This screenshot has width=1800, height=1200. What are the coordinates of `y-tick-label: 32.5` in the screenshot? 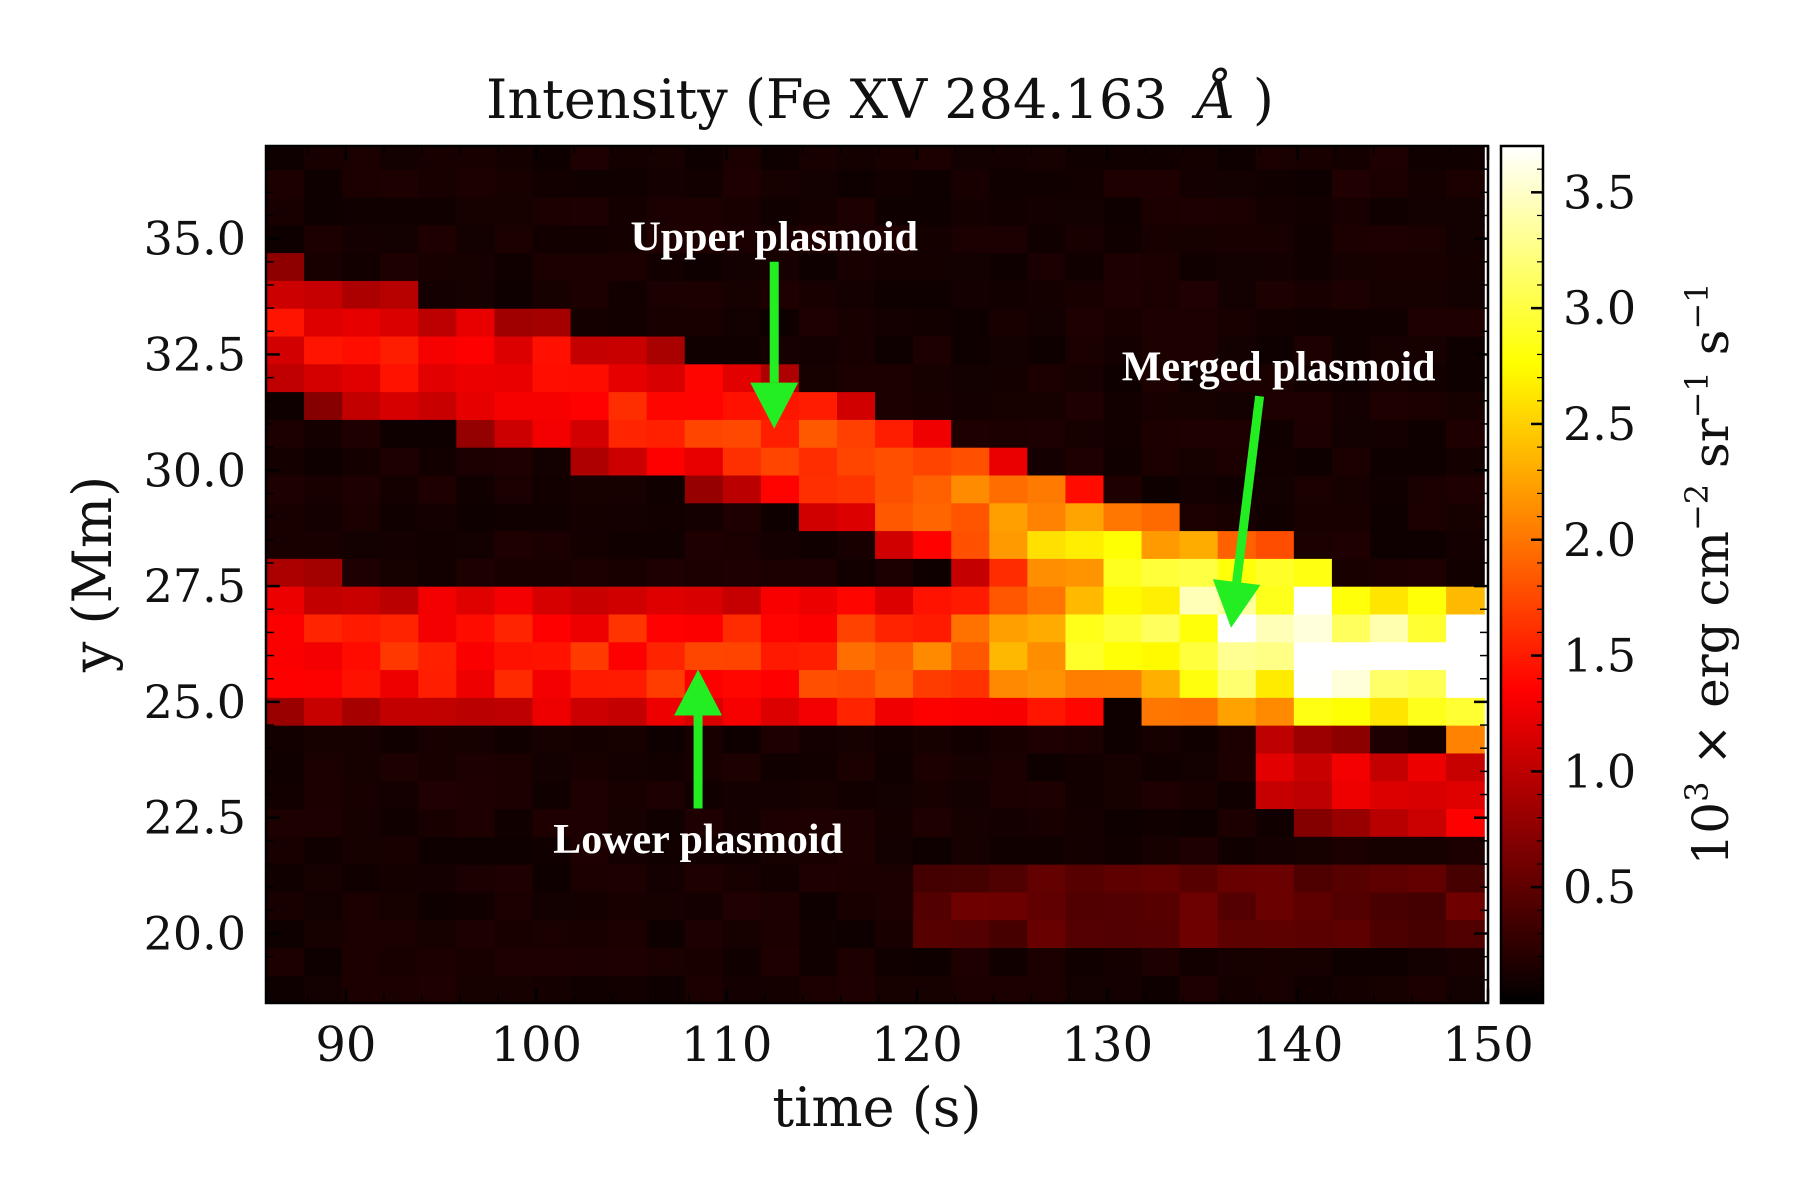 It's located at (195, 354).